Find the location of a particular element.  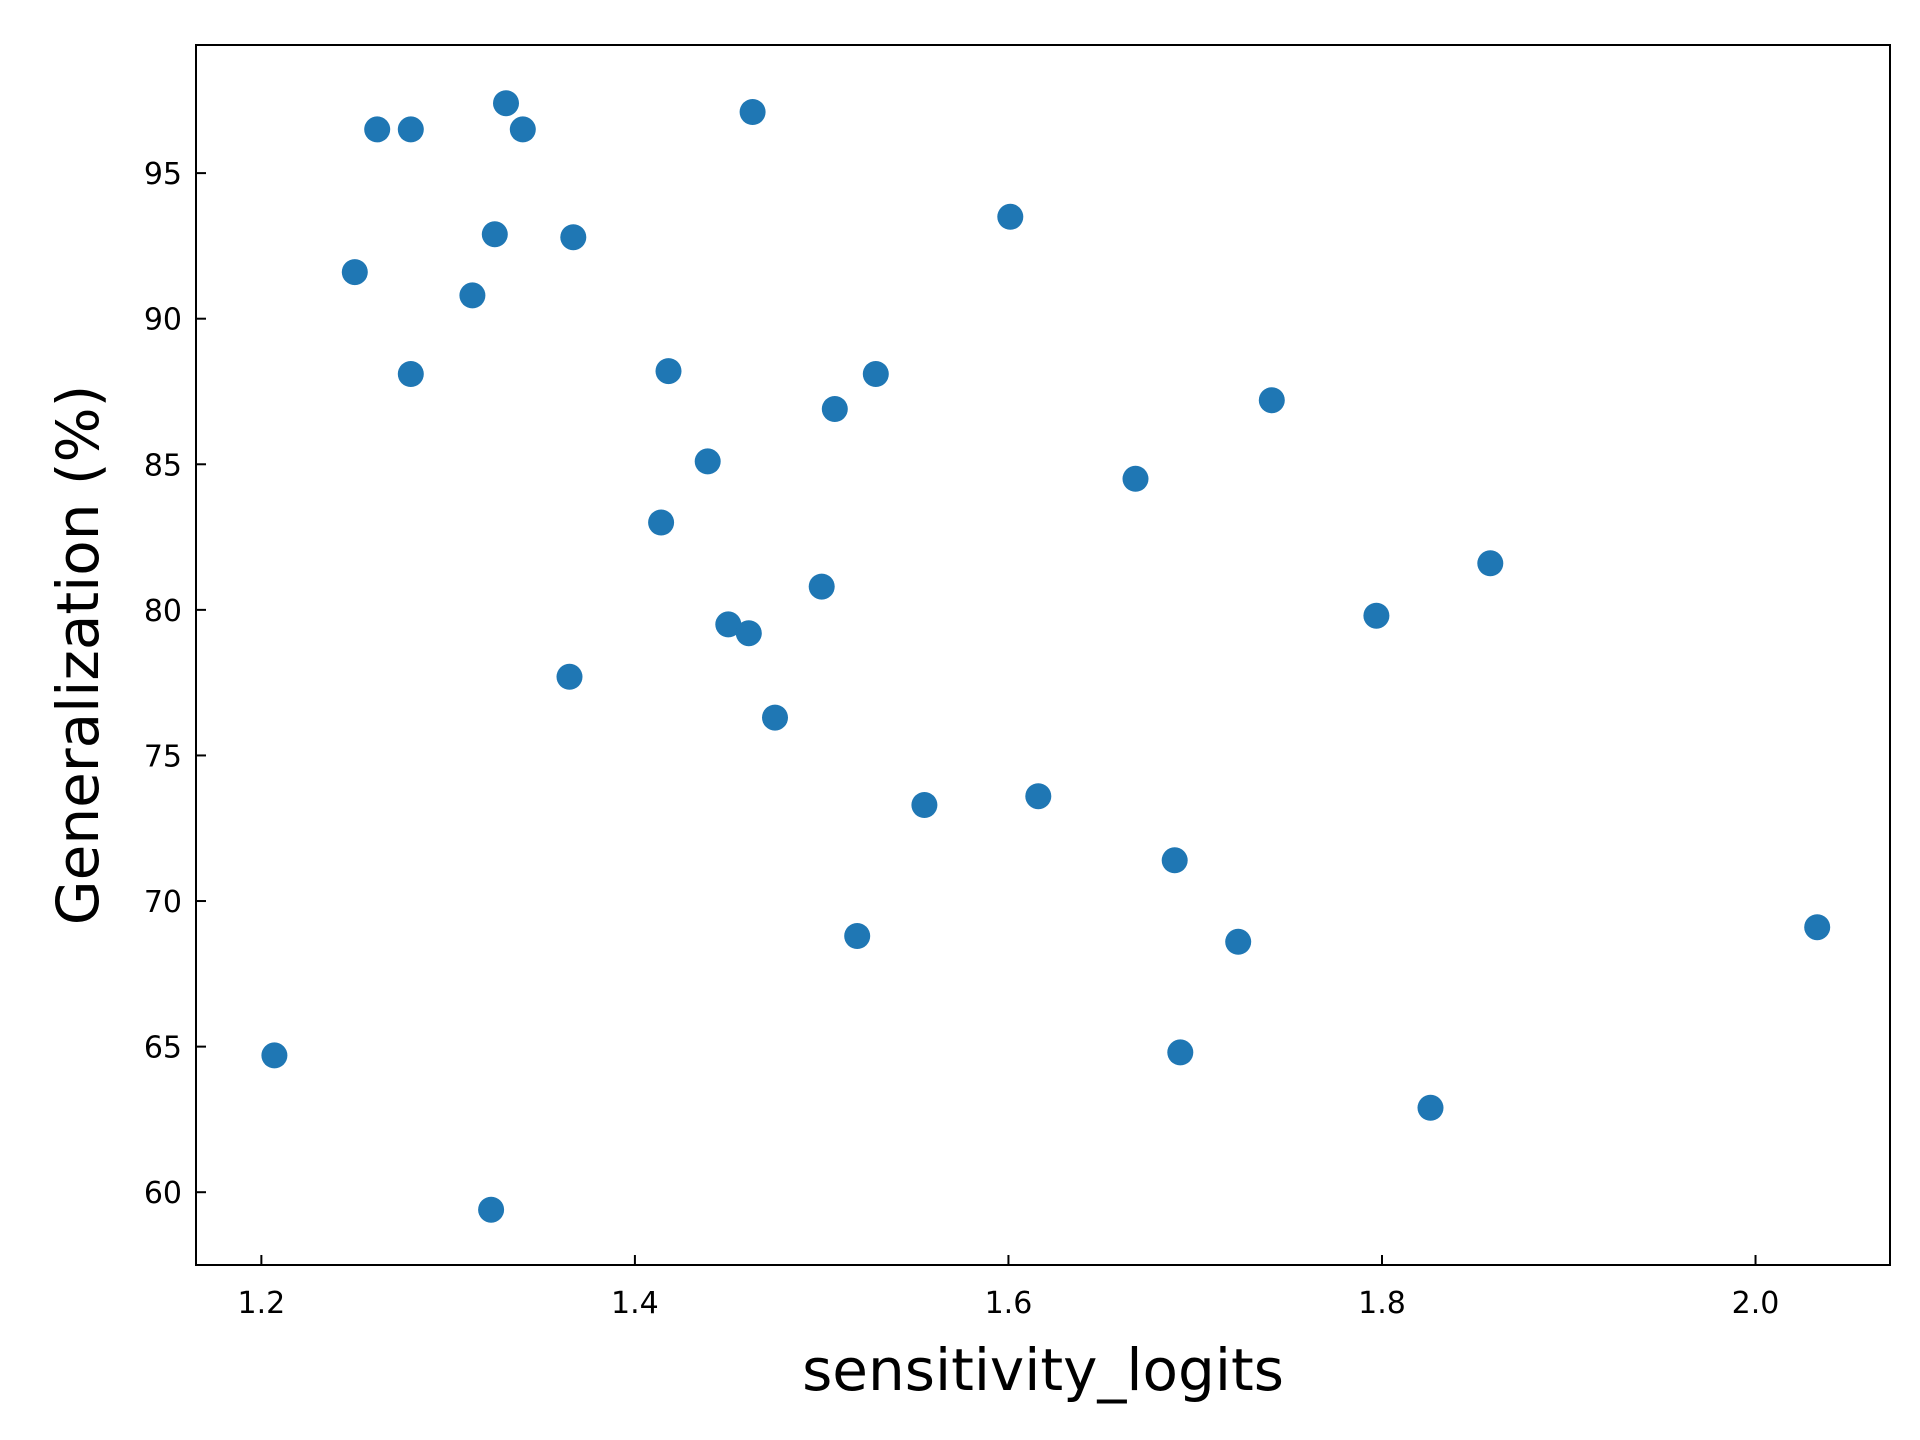

x-tick-label: 1.8 is located at coordinates (1382, 1303).